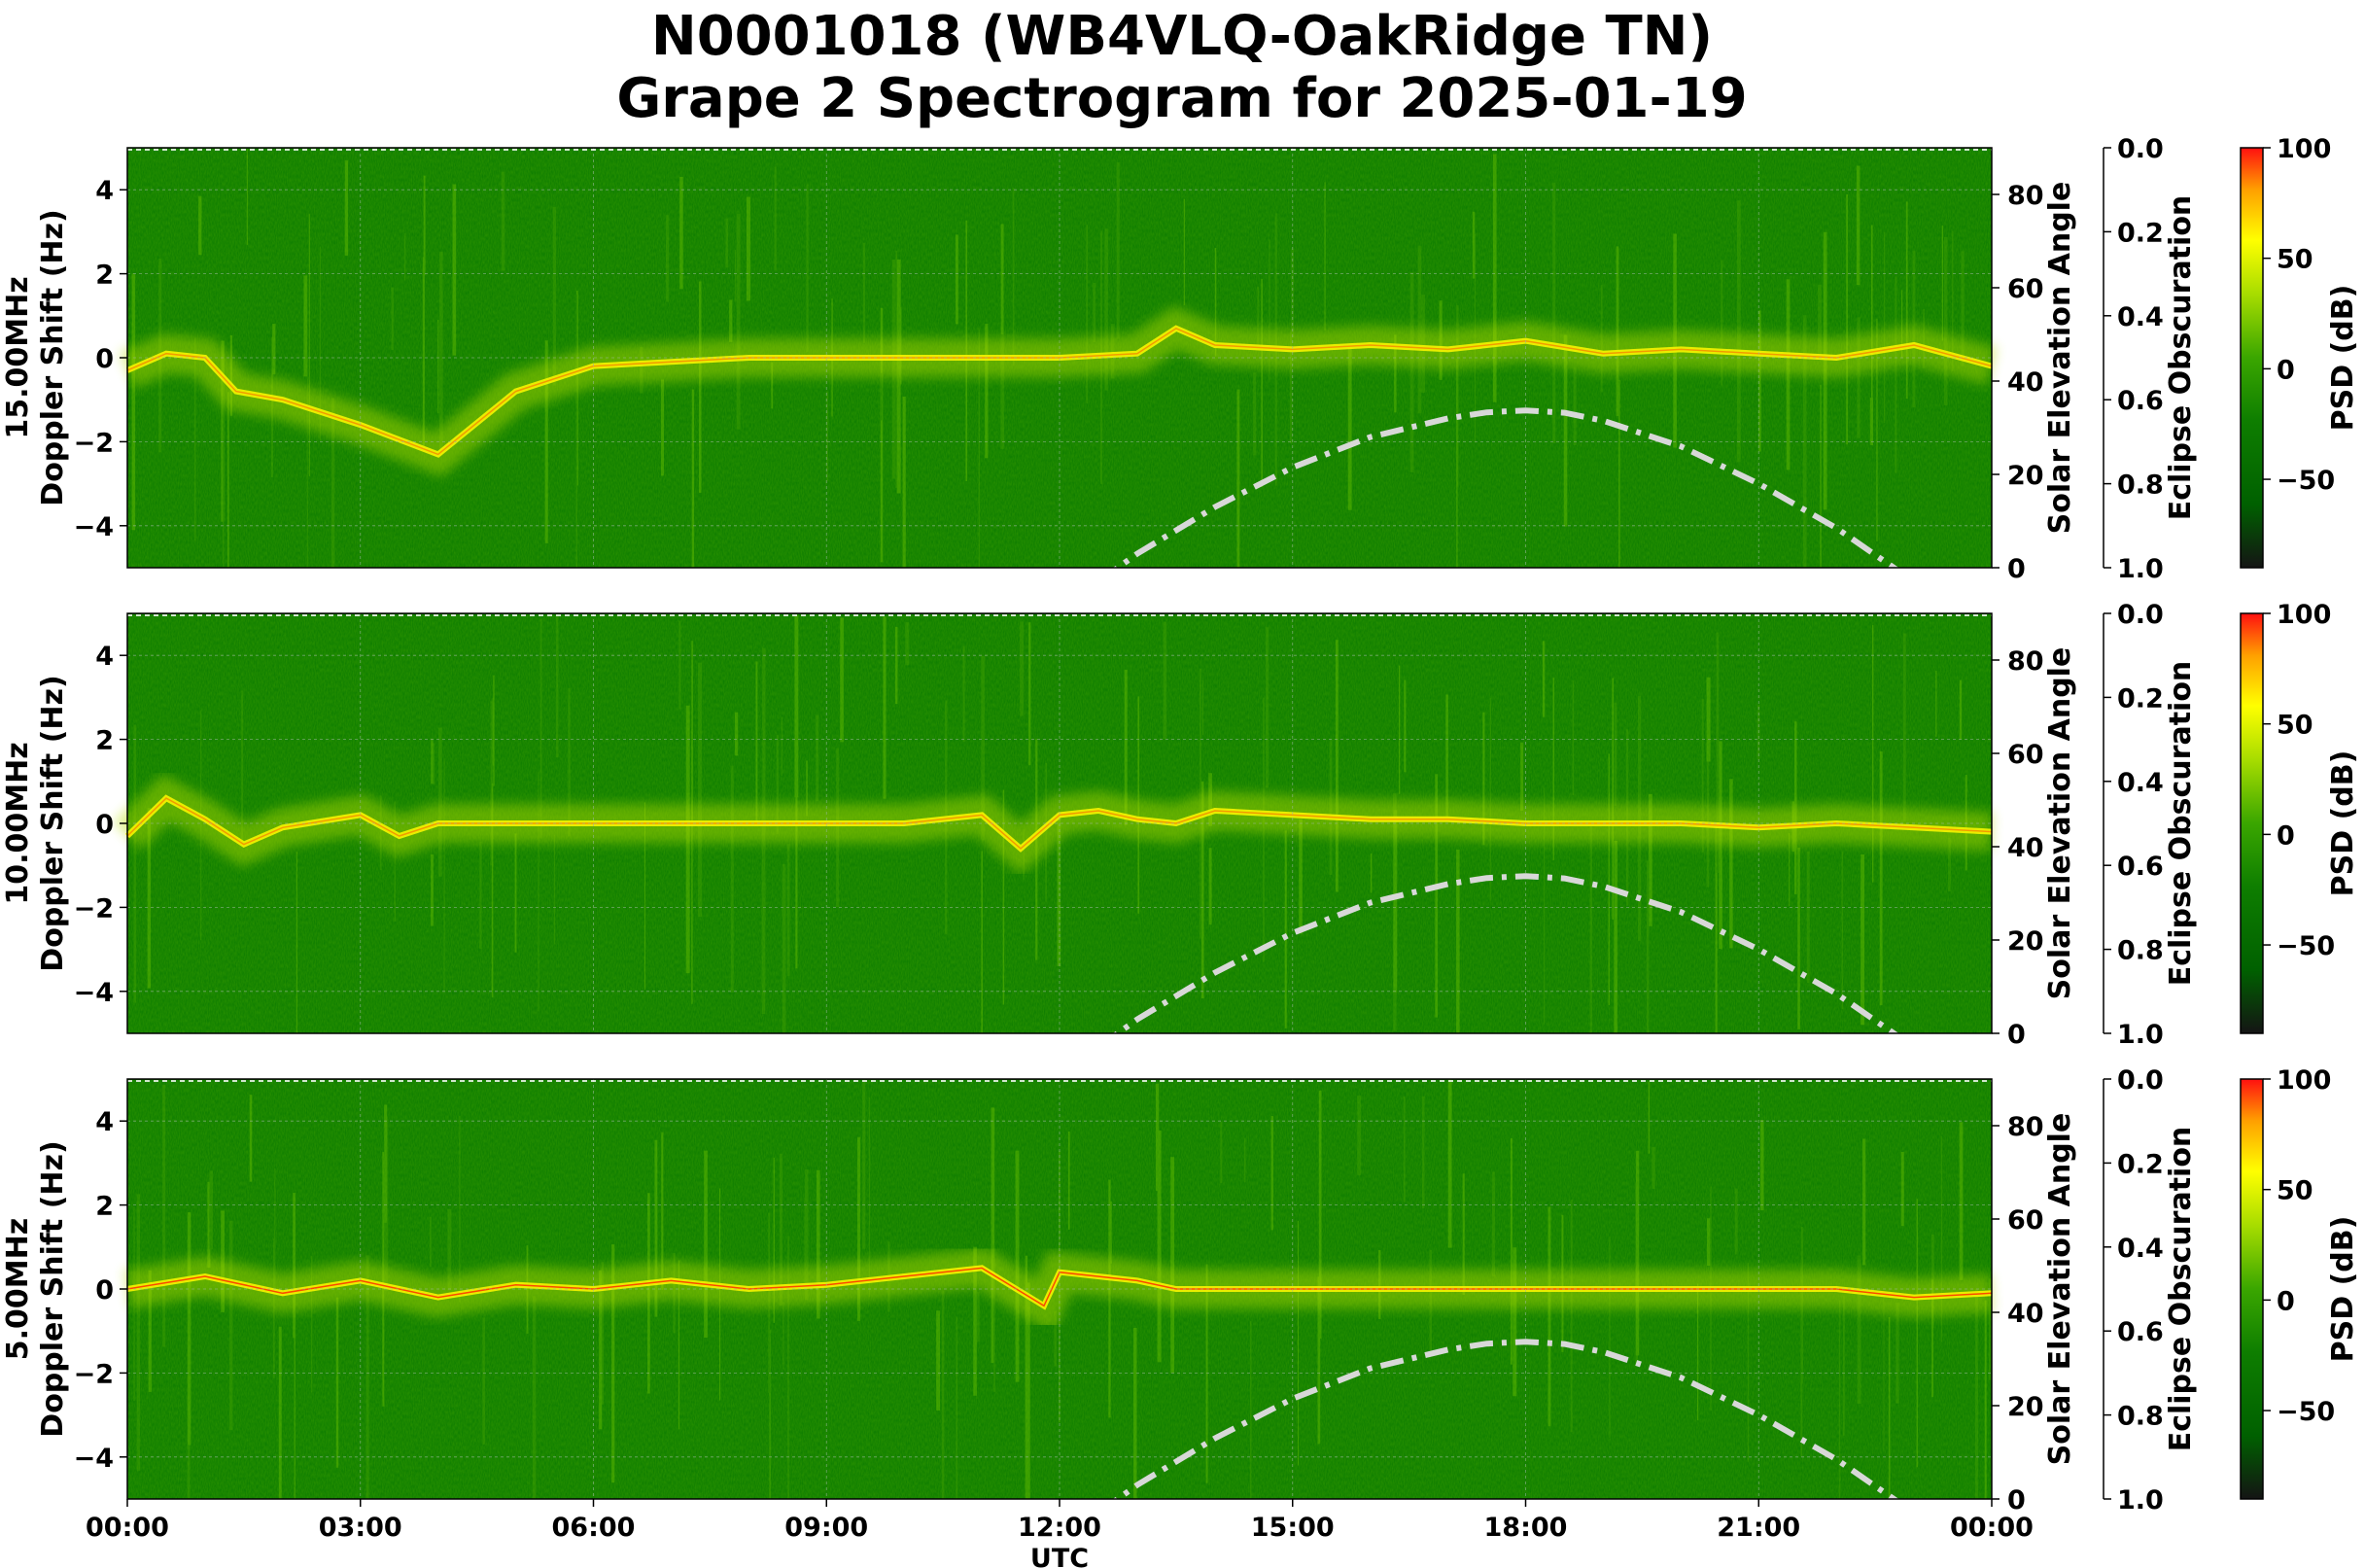 This screenshot has height=1568, width=2365. I want to click on frequency-label: 5.00MHz, so click(18, 1289).